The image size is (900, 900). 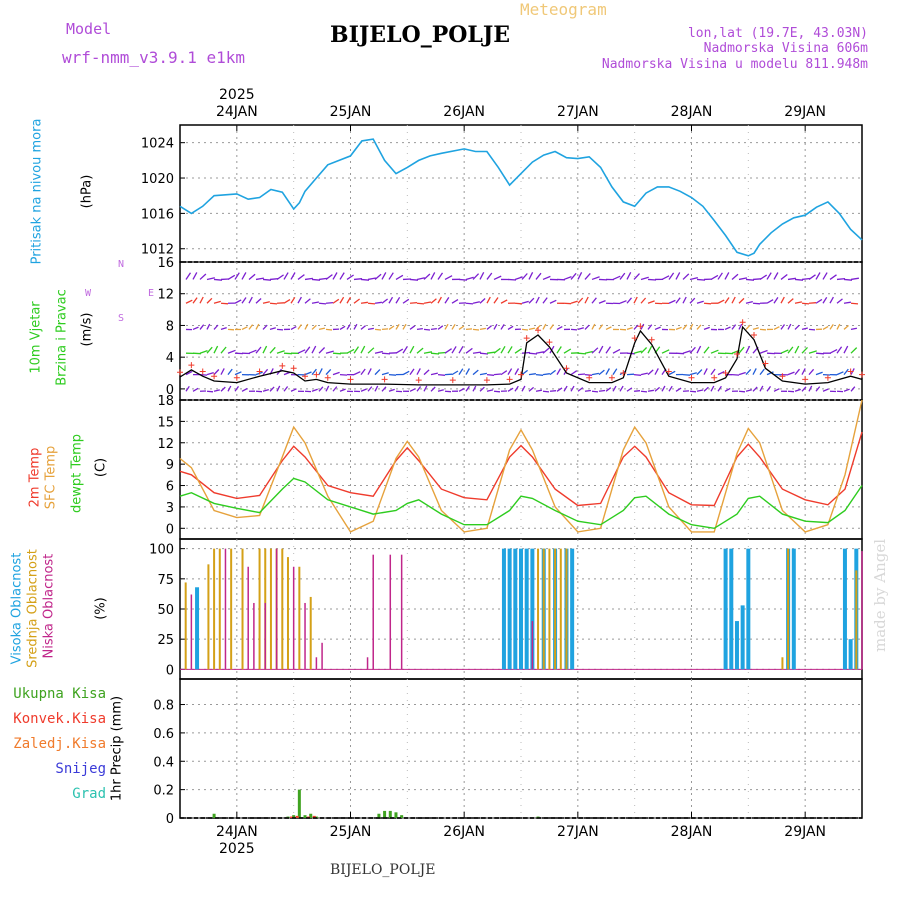 What do you see at coordinates (165, 401) in the screenshot?
I see `y-tick-label: 18` at bounding box center [165, 401].